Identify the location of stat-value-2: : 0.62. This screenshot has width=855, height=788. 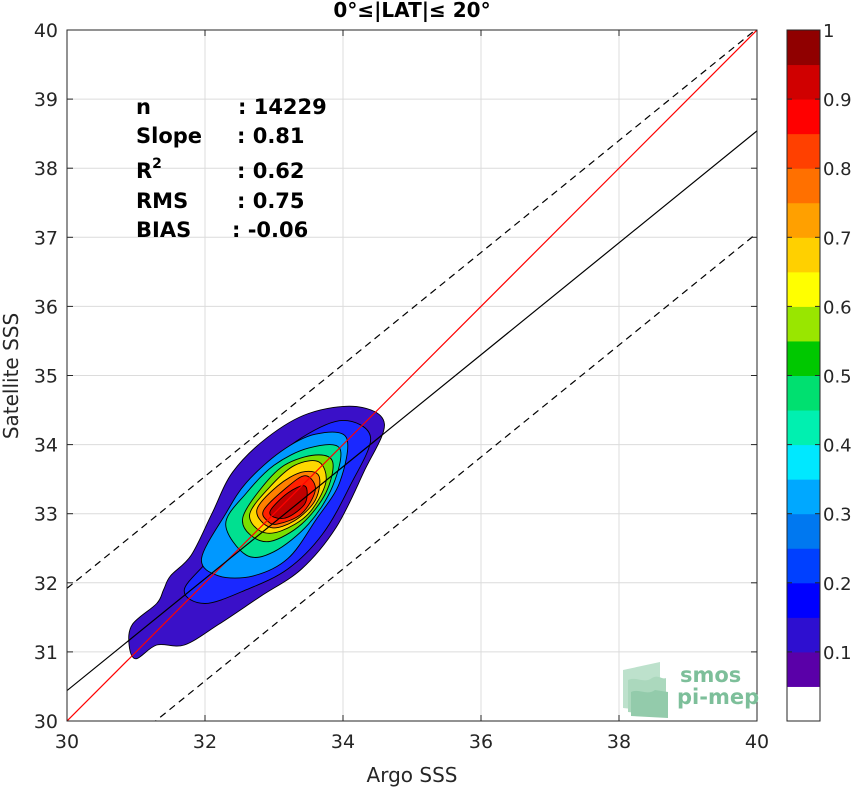
(271, 171).